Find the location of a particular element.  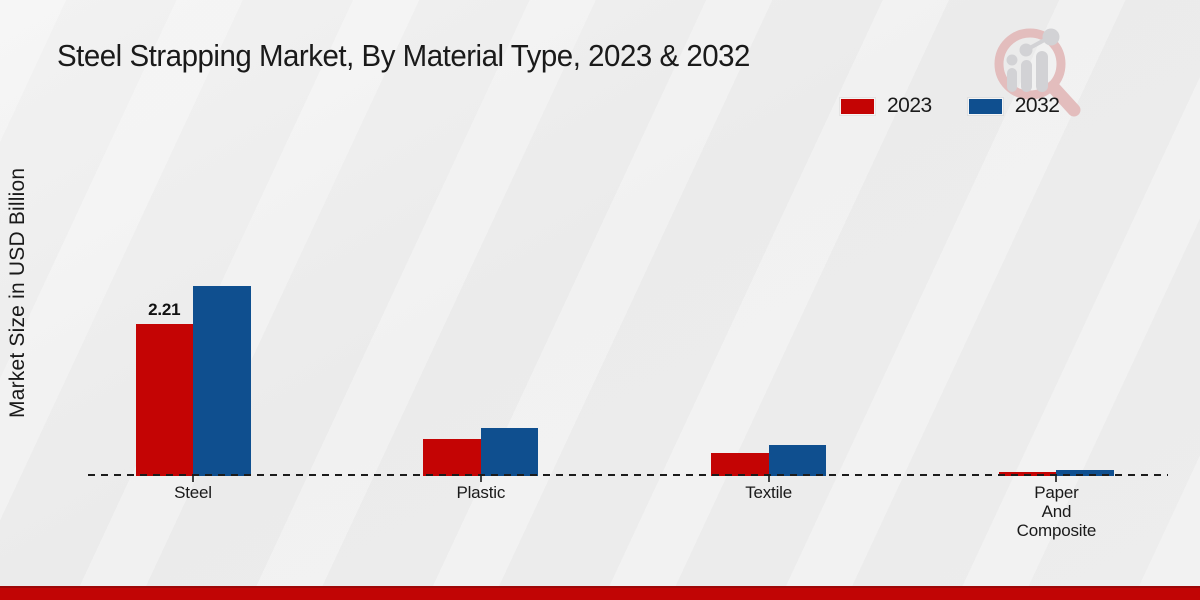

x-category-label-steel: Steel is located at coordinates (193, 492).